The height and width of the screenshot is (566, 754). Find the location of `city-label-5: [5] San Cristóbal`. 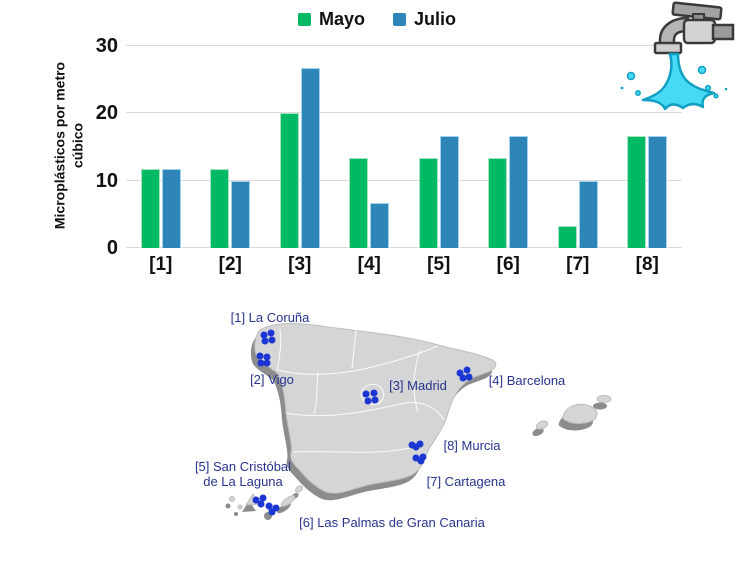

city-label-5: [5] San Cristóbal is located at coordinates (243, 466).